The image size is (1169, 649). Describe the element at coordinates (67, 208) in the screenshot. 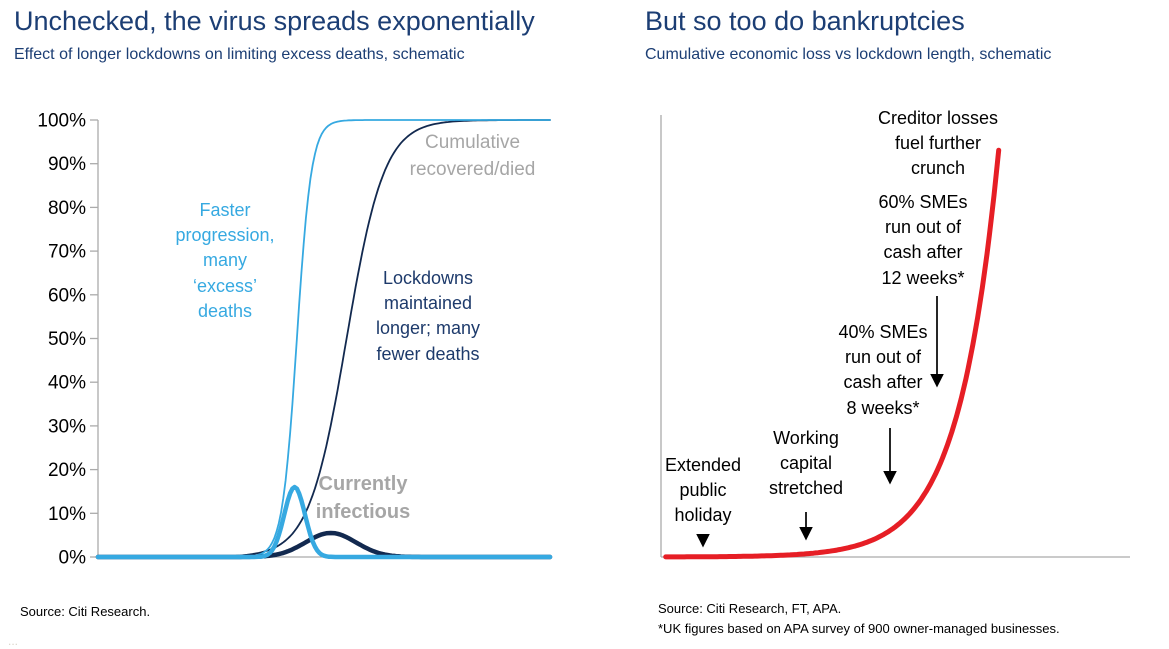

I see `y-axis-label: 80%` at that location.